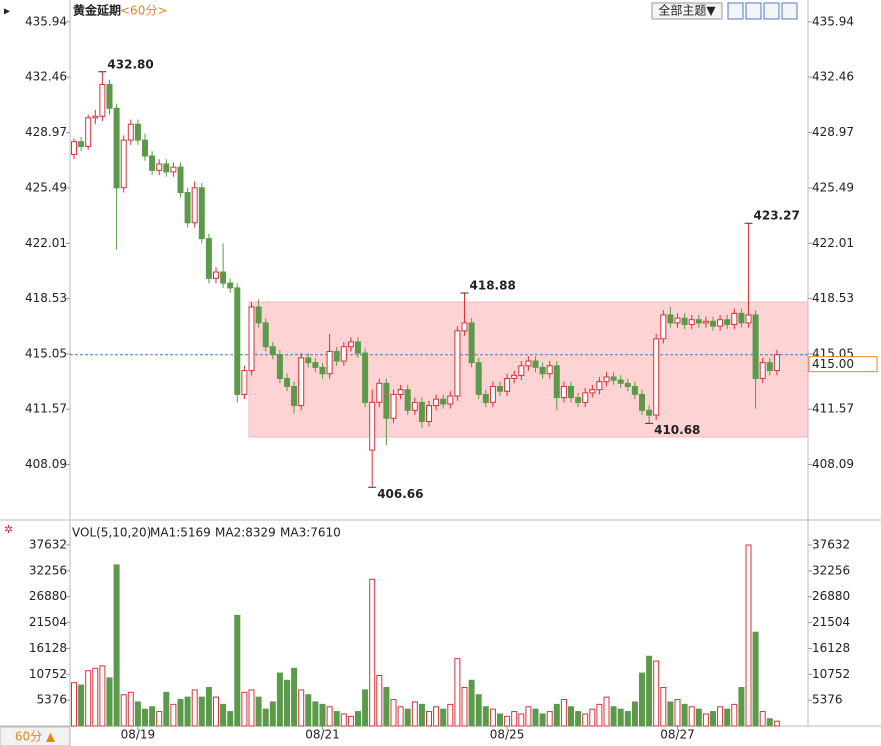 The width and height of the screenshot is (881, 746). Describe the element at coordinates (46, 353) in the screenshot. I see `y-tick-label: 415.05` at that location.